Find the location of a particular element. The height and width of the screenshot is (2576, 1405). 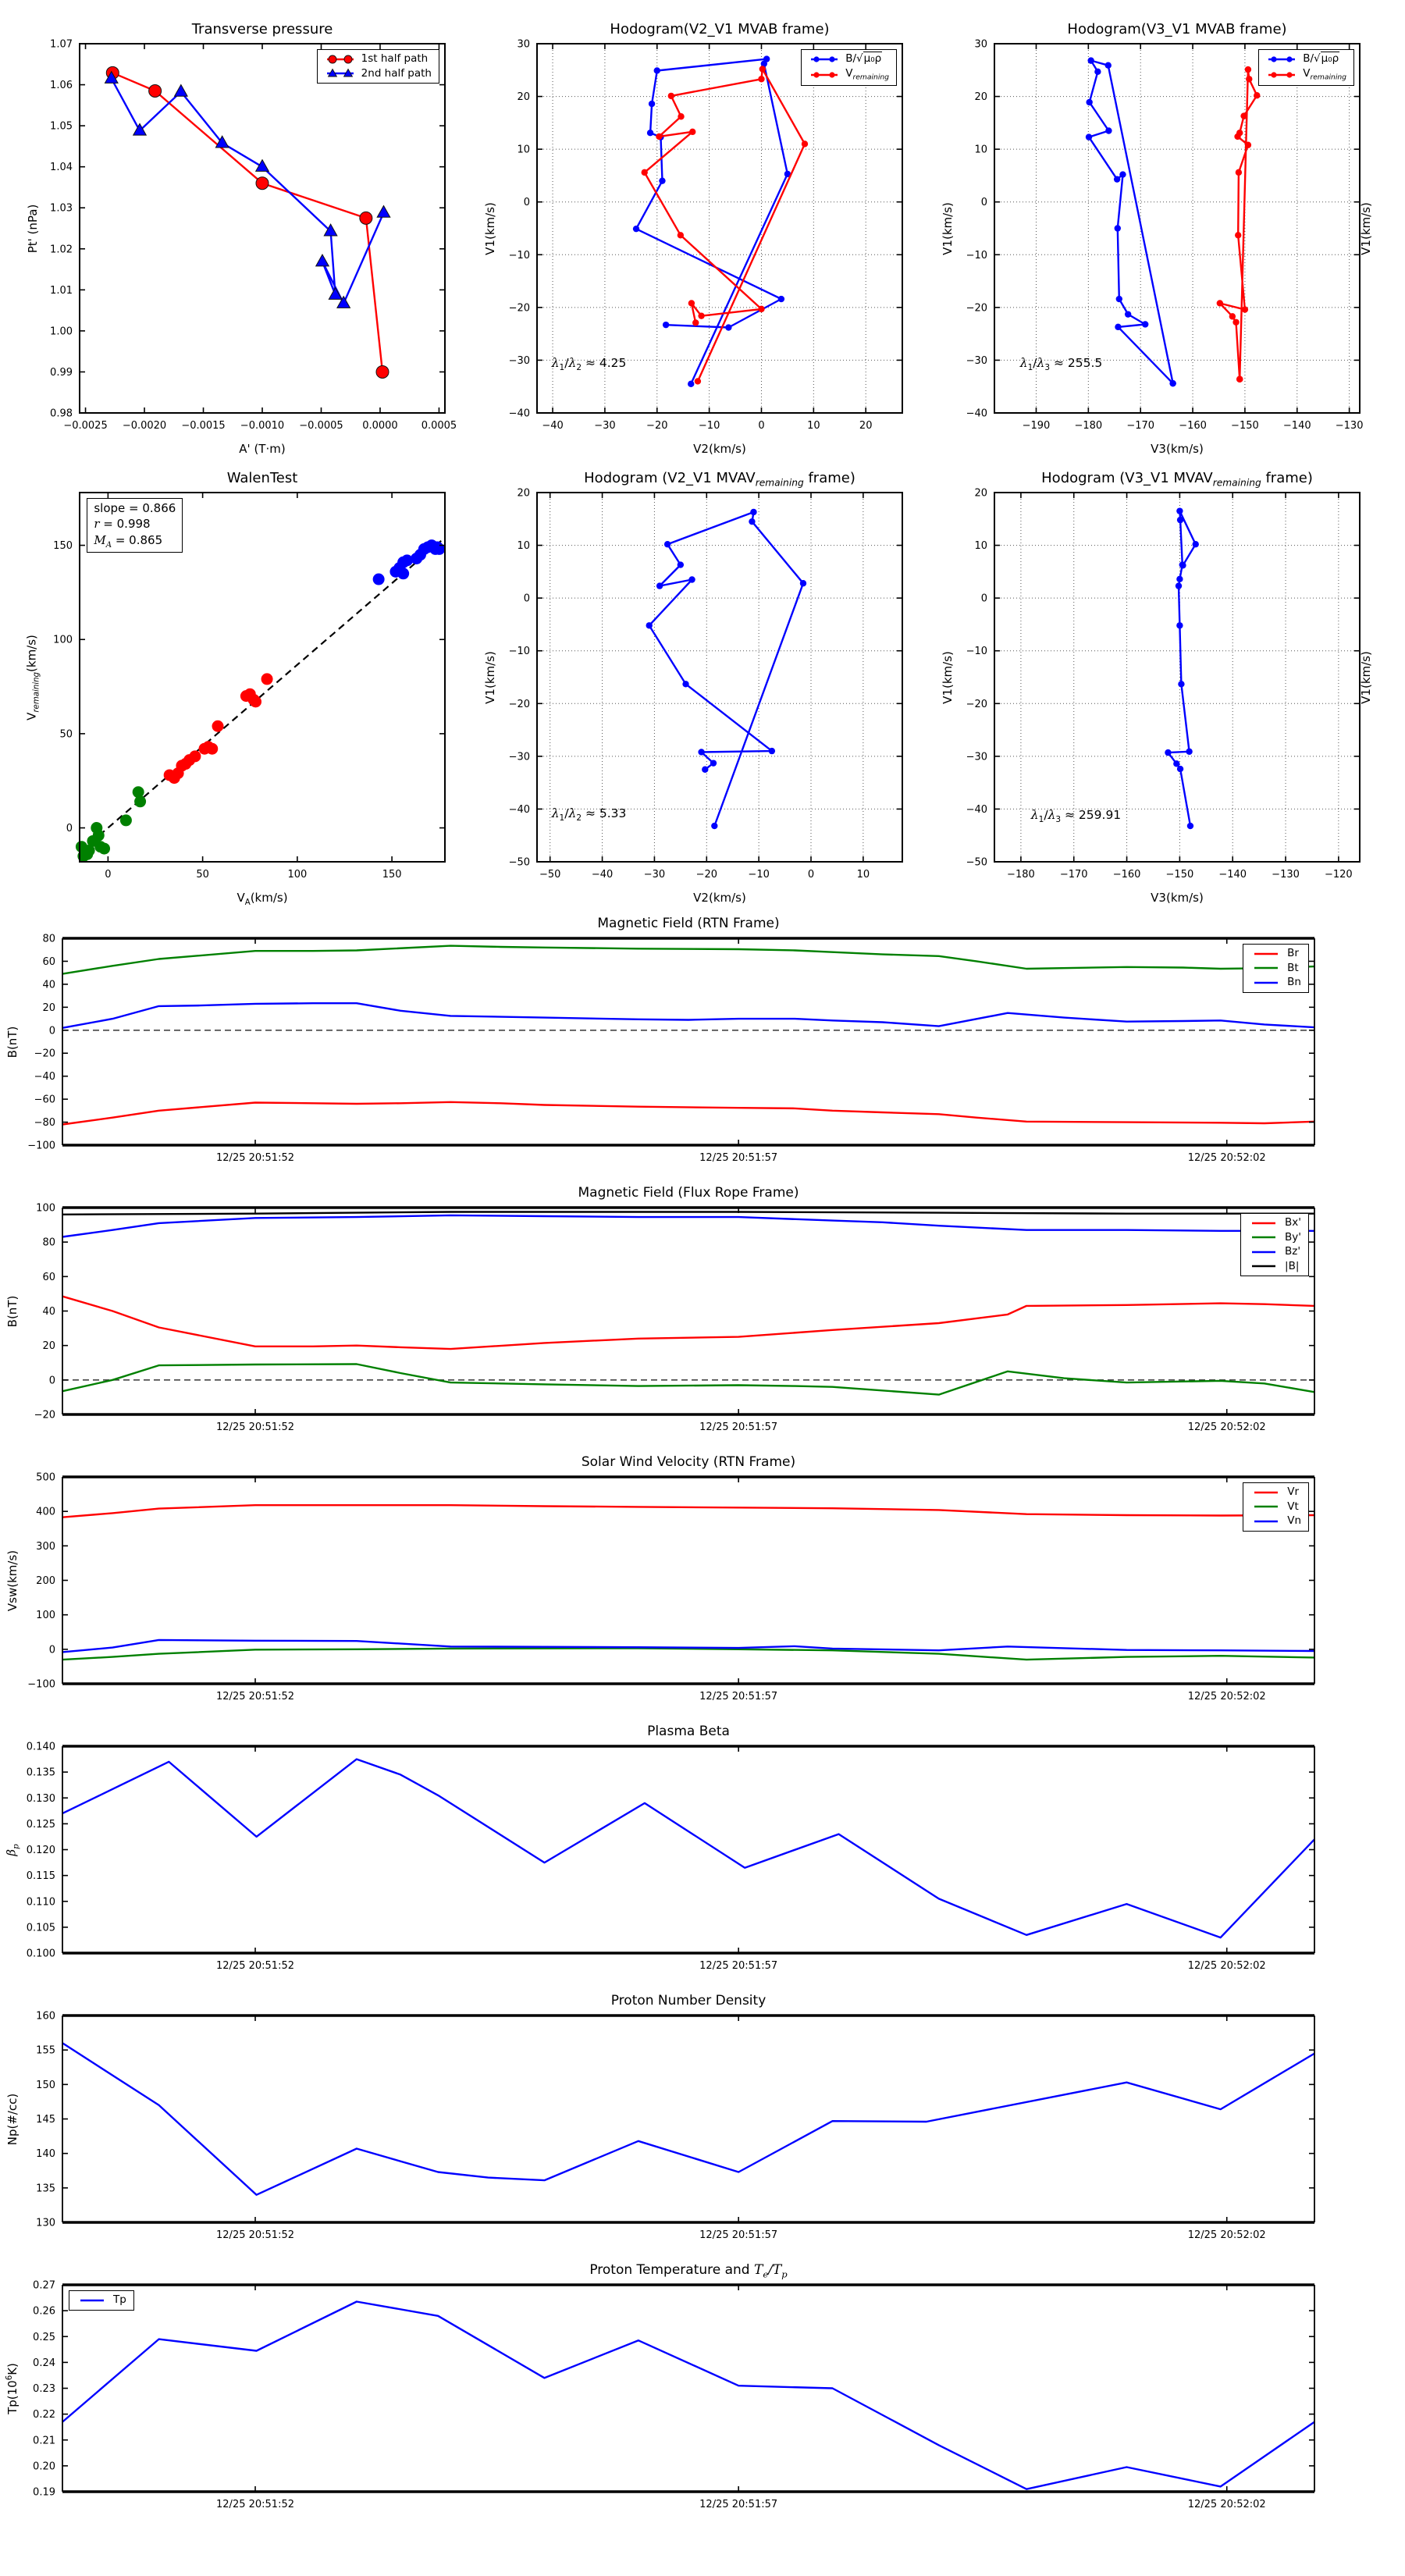

chart-title: Hodogram (V3_V1 MVAVremaining frame) is located at coordinates (1177, 479).